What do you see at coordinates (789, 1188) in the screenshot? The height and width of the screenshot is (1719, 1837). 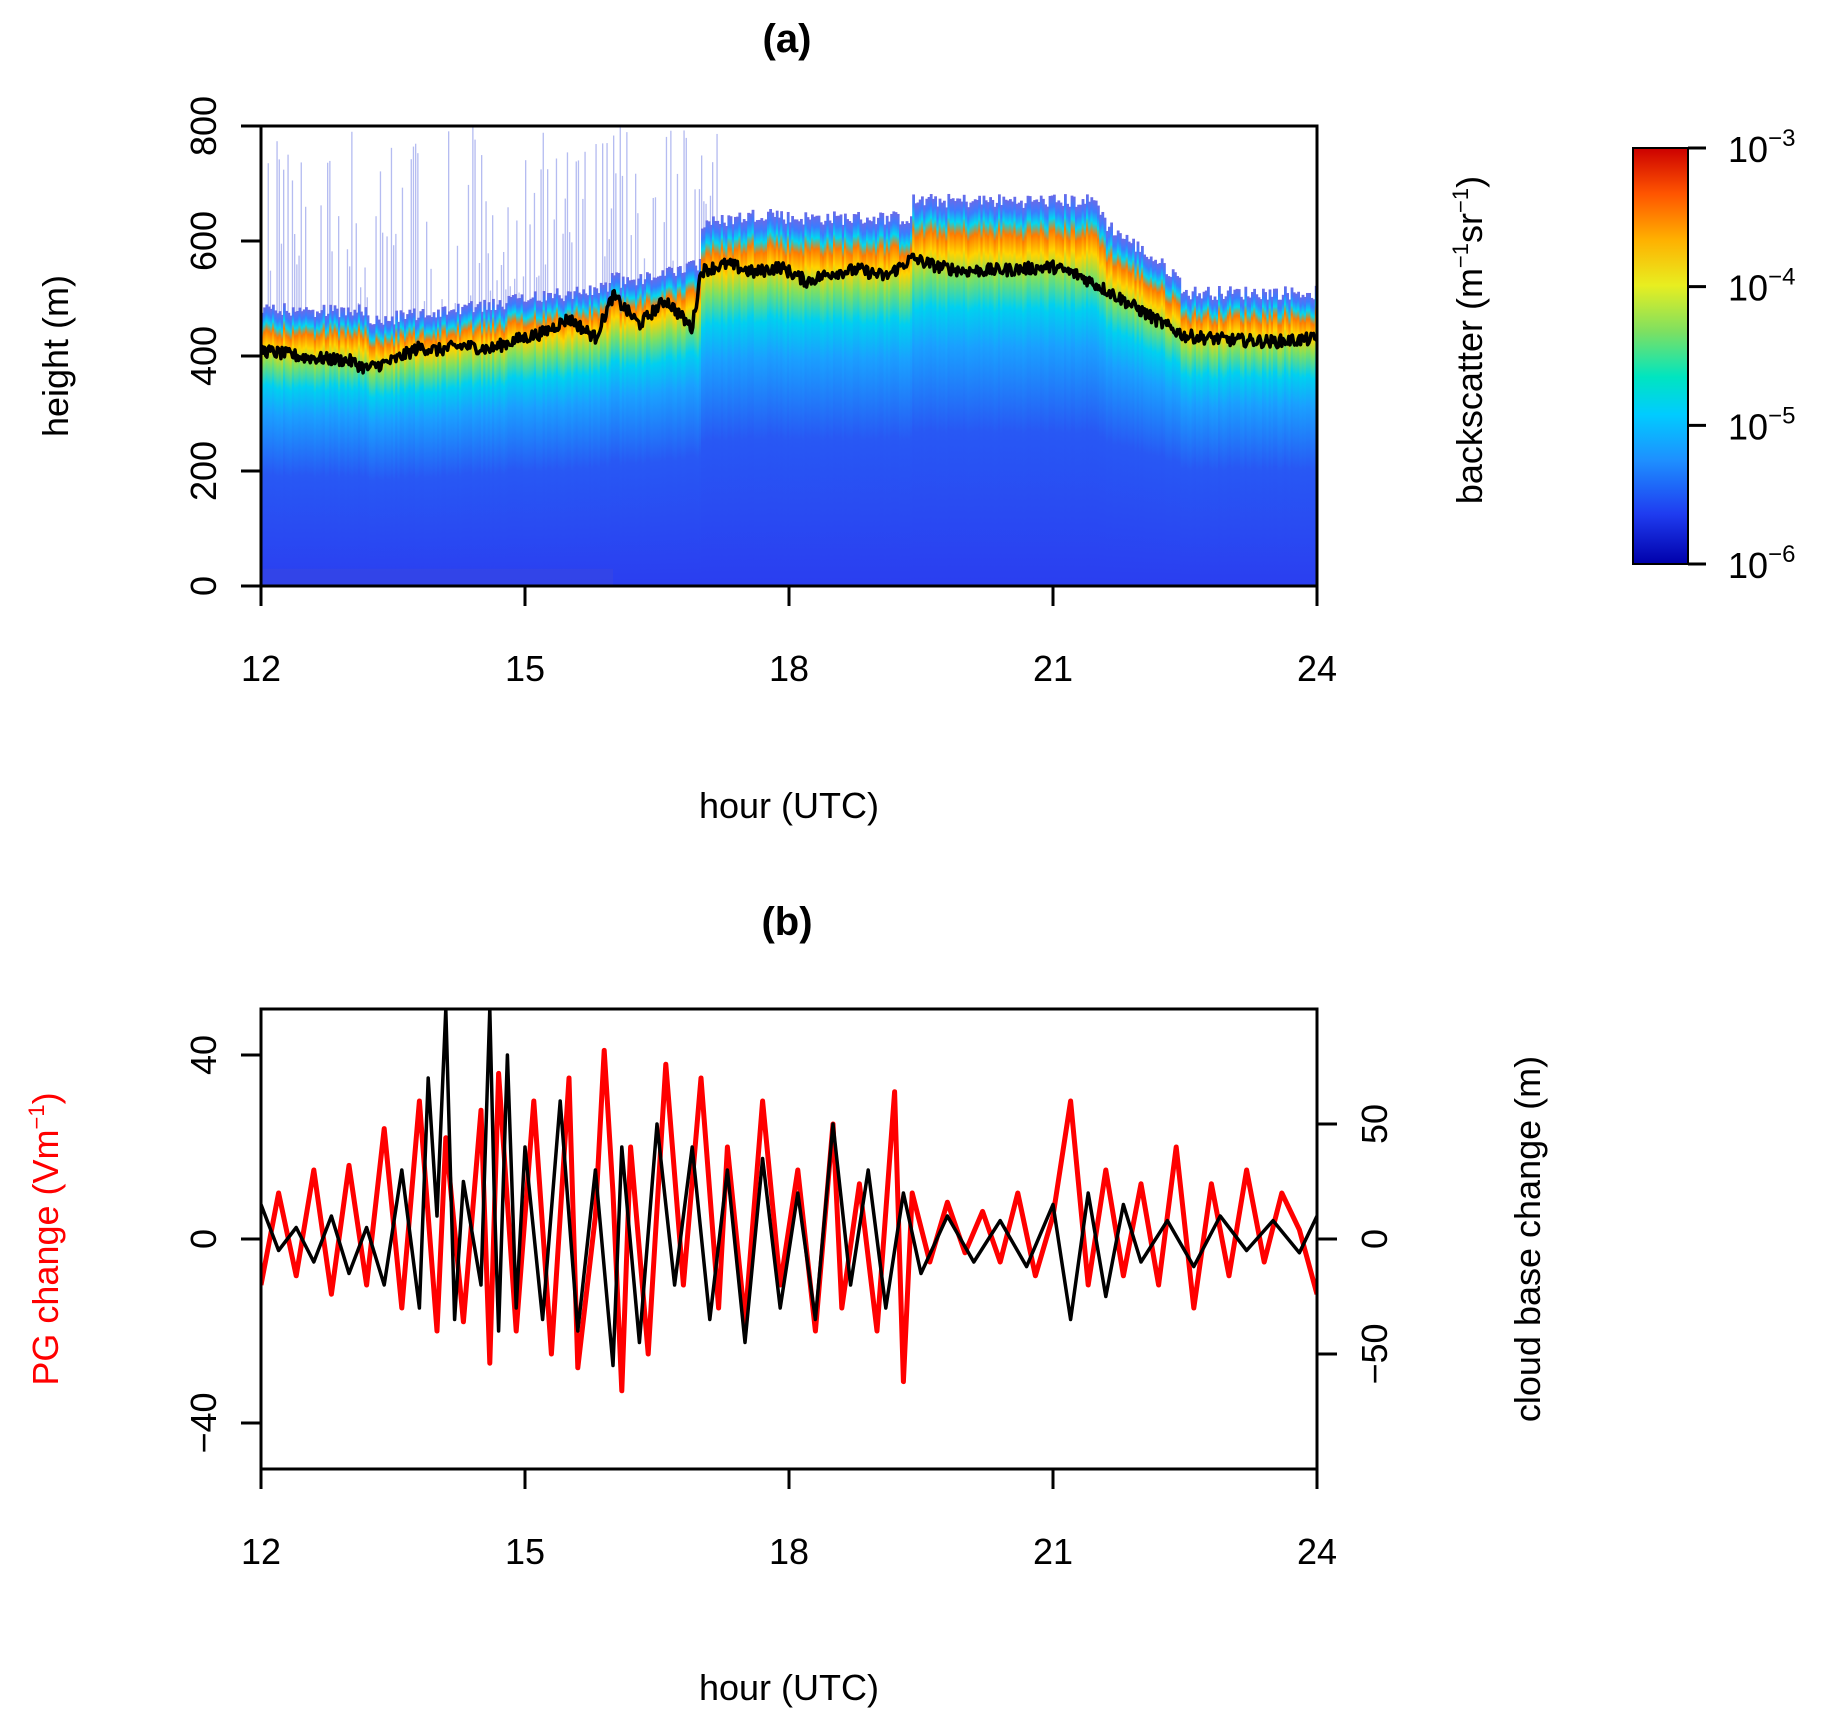 I see `series-line-cloud-base-change` at bounding box center [789, 1188].